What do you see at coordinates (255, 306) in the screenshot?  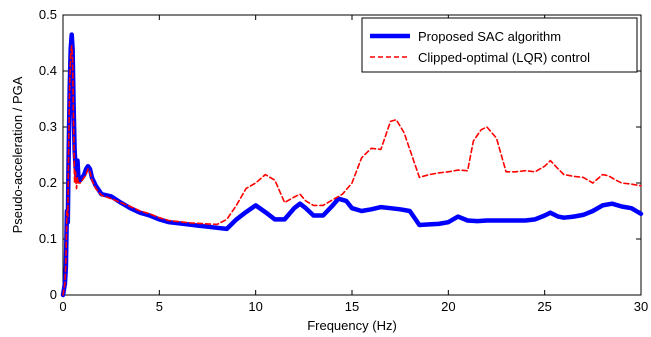 I see `x-tick-label: 10` at bounding box center [255, 306].